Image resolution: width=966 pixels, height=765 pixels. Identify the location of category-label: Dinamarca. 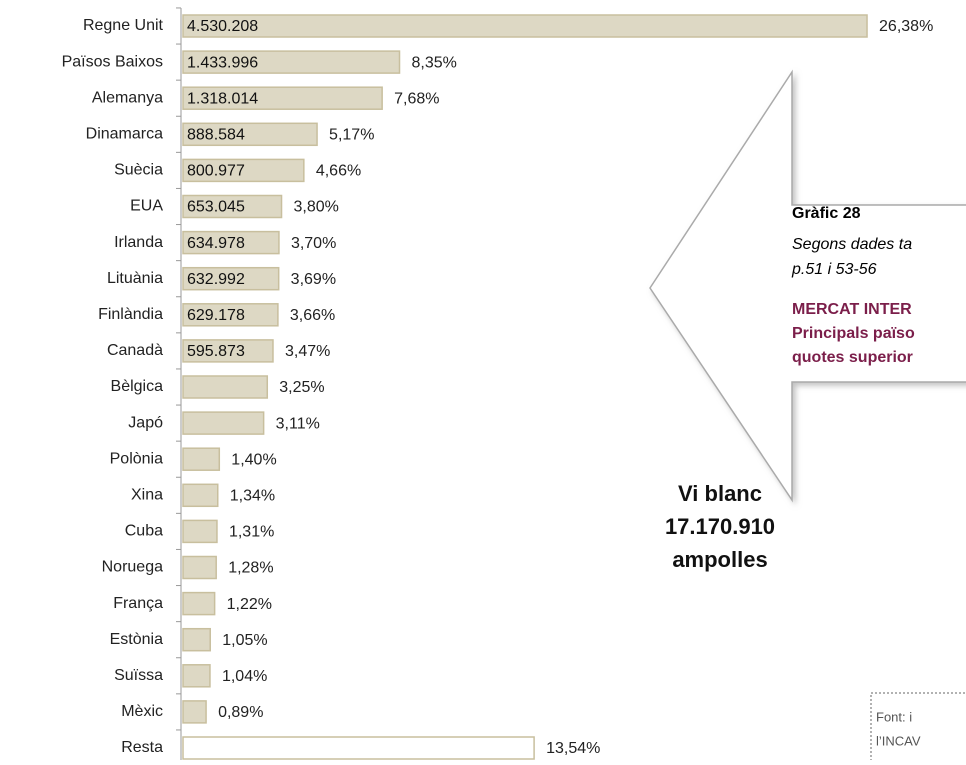
(124, 134).